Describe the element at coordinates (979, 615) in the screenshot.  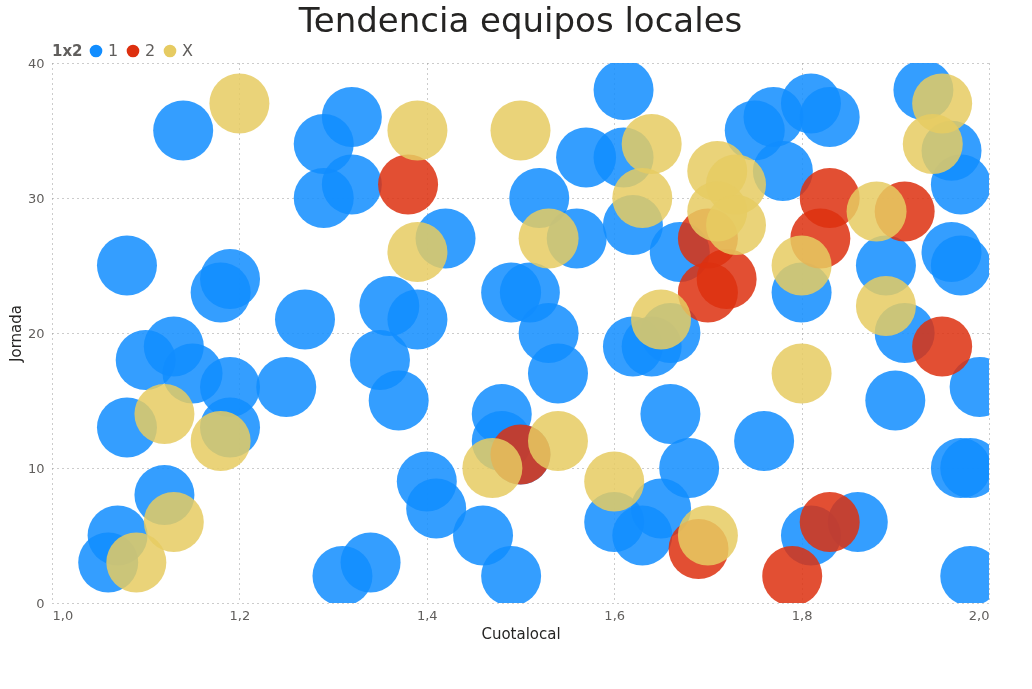
I see `x-tick-label: 2,0` at that location.